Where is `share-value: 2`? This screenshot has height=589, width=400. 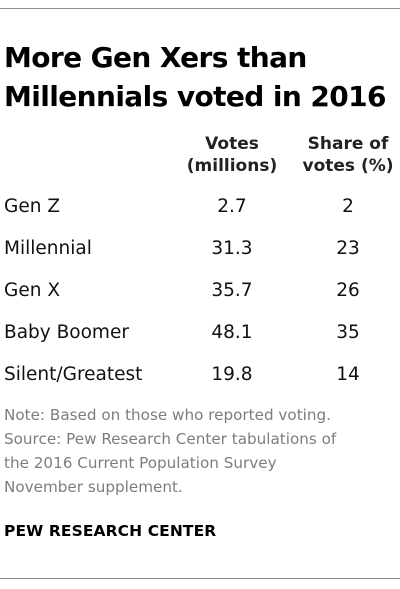
share-value: 2 is located at coordinates (348, 206).